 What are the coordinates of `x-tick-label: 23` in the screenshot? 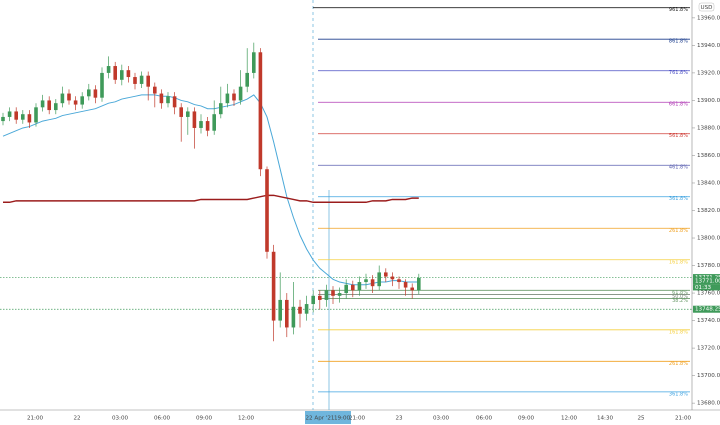 It's located at (399, 419).